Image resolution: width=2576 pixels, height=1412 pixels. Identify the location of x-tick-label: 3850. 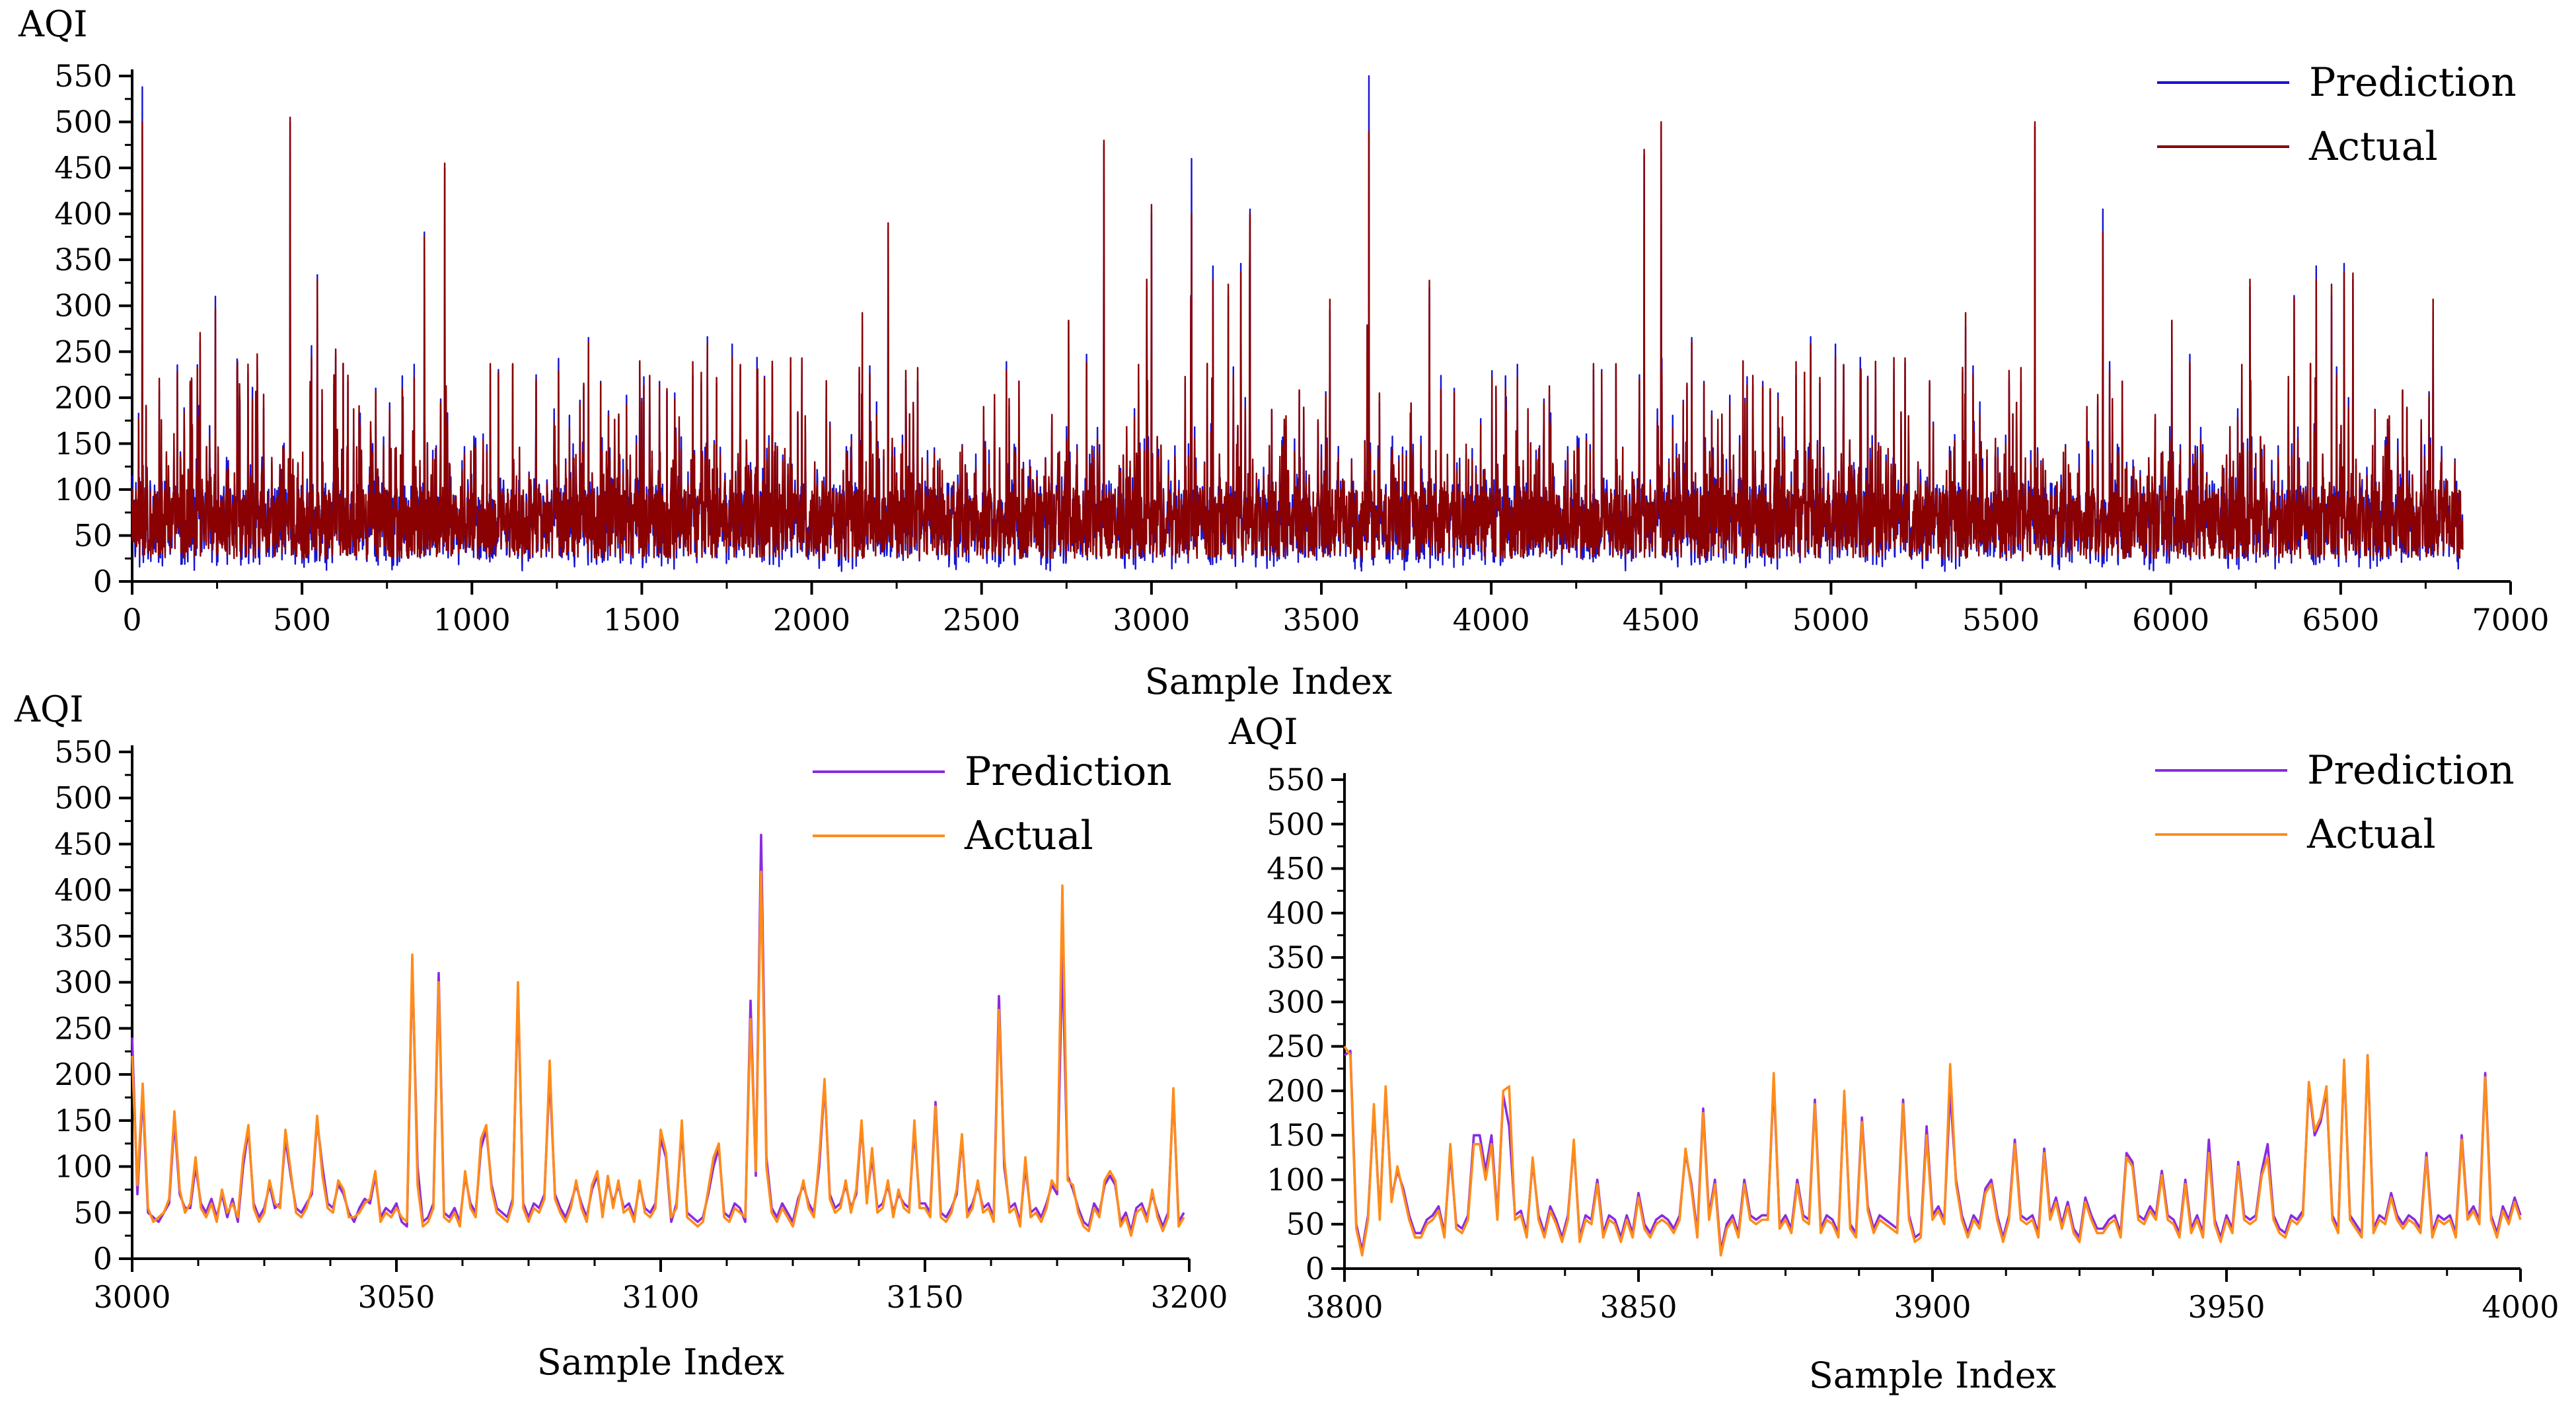
(1638, 1307).